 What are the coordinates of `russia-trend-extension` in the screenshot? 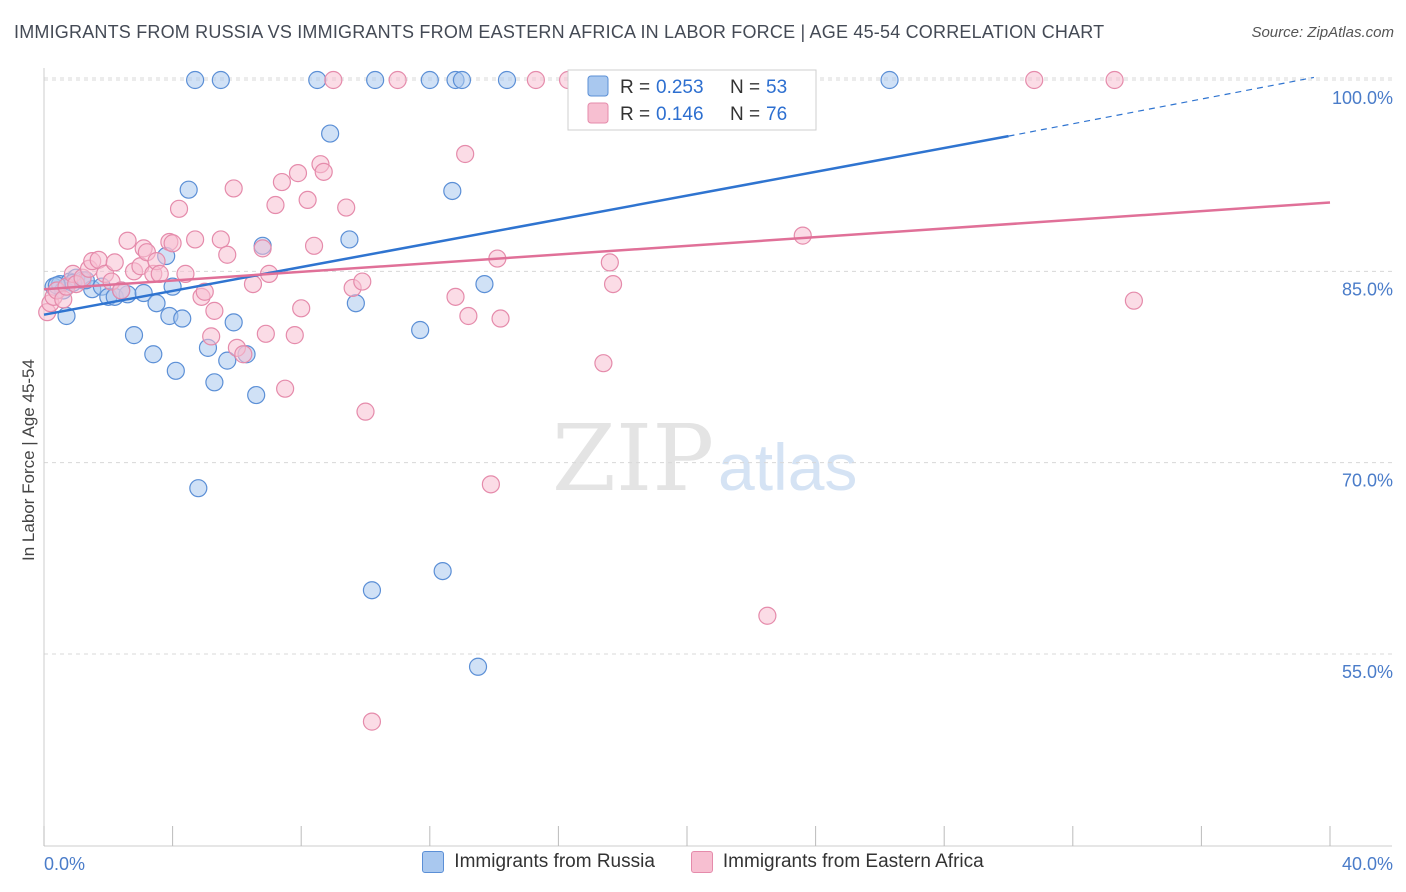 It's located at (1161, 106).